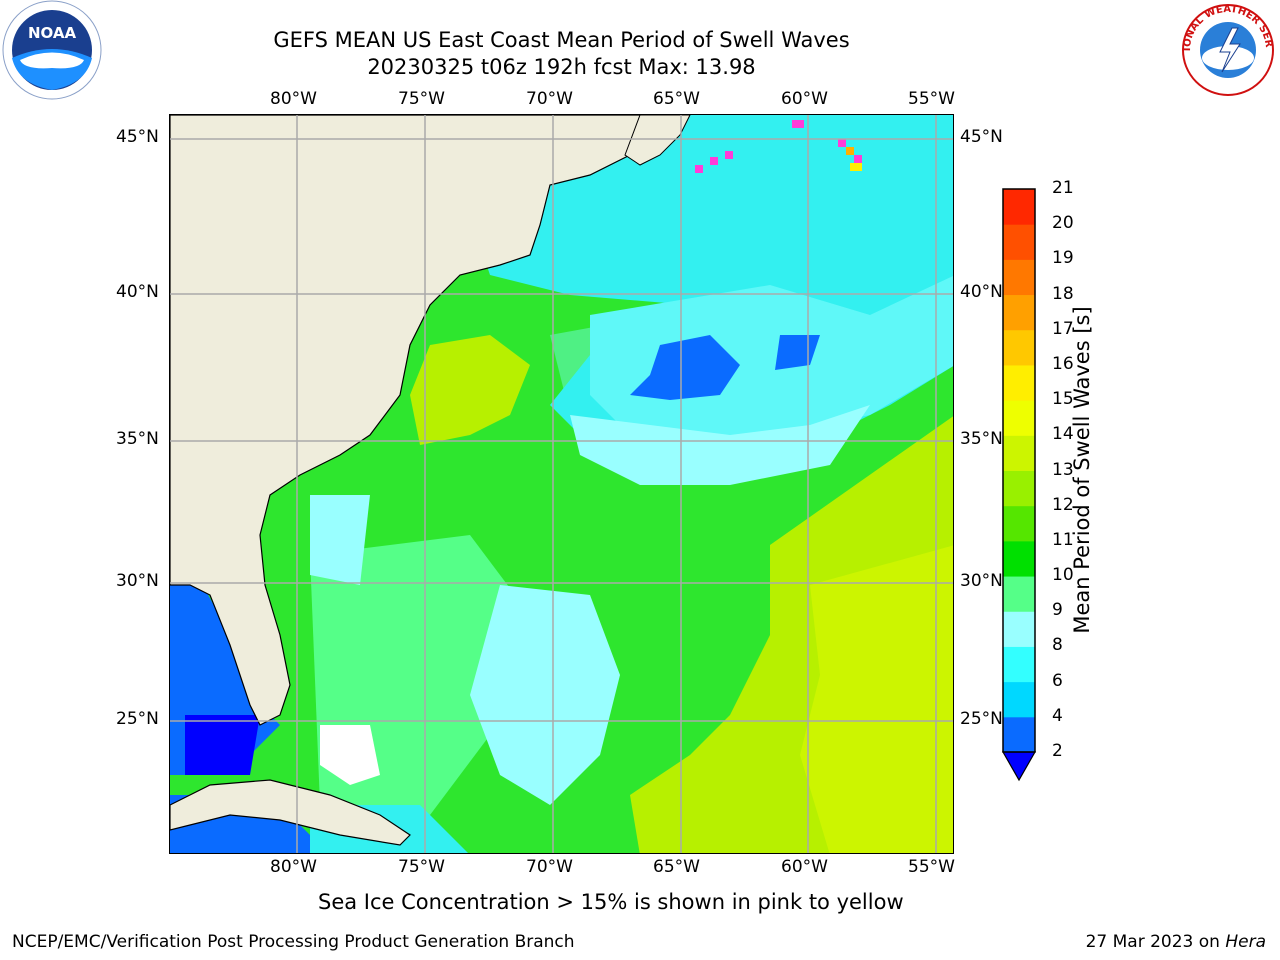 The height and width of the screenshot is (960, 1280). What do you see at coordinates (1063, 258) in the screenshot?
I see `colorbar-tick-label: 19` at bounding box center [1063, 258].